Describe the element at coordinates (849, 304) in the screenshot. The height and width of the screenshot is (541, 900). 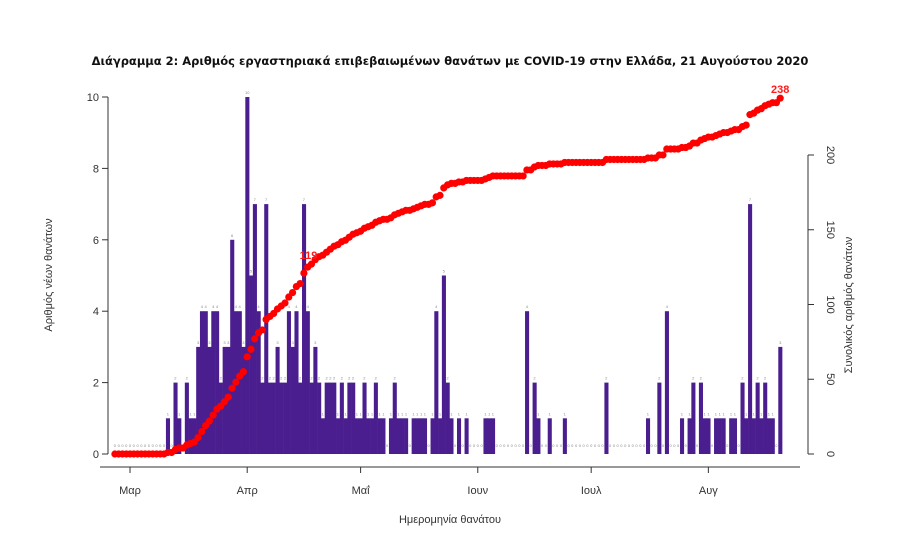
I see `y2-axis-label: Συνολικός αριθμός θανάτων` at that location.